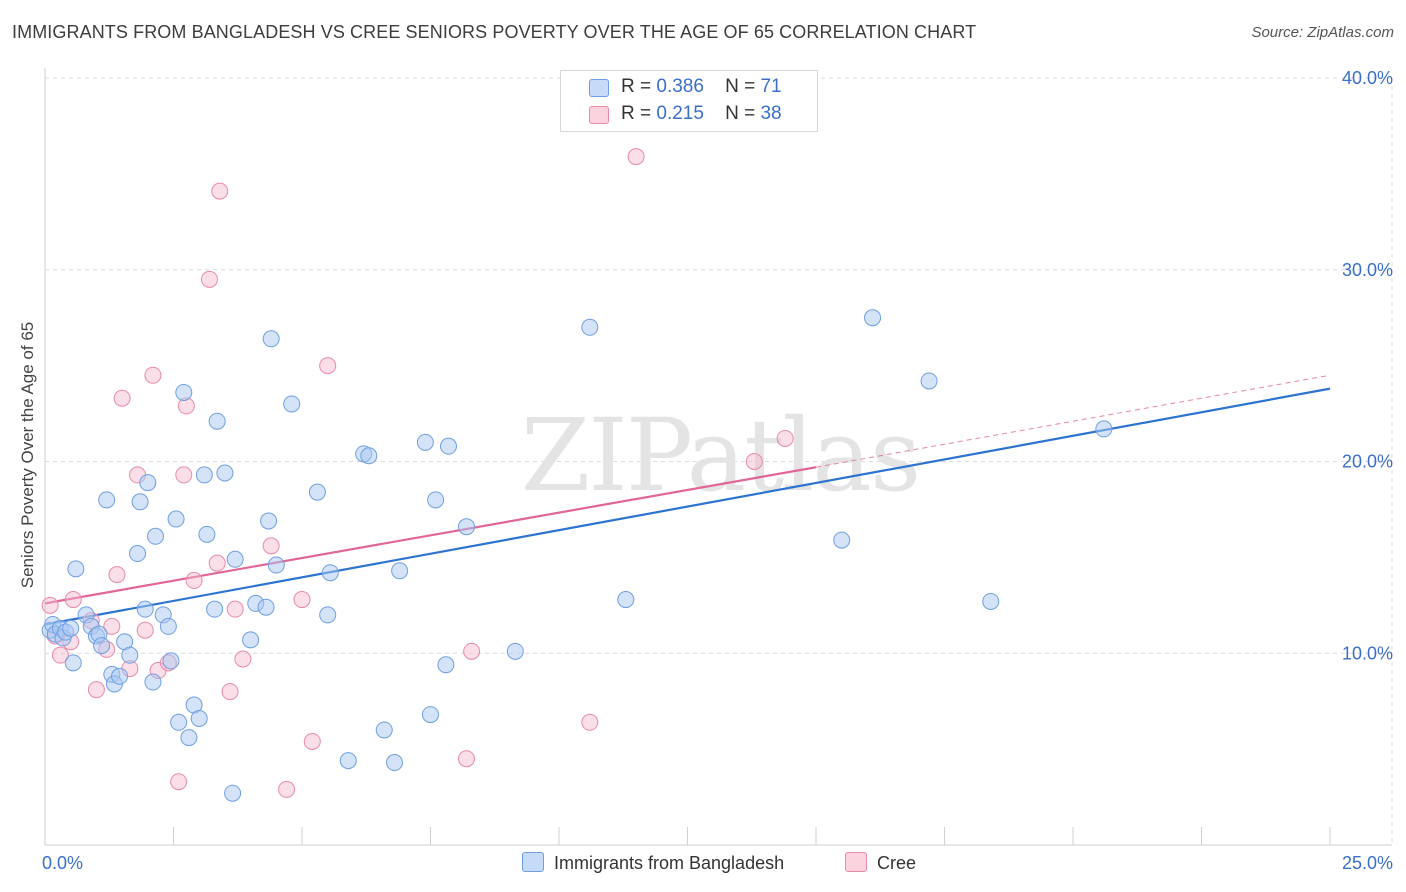 The height and width of the screenshot is (892, 1406). What do you see at coordinates (599, 115) in the screenshot?
I see `legend-swatch-pink` at bounding box center [599, 115].